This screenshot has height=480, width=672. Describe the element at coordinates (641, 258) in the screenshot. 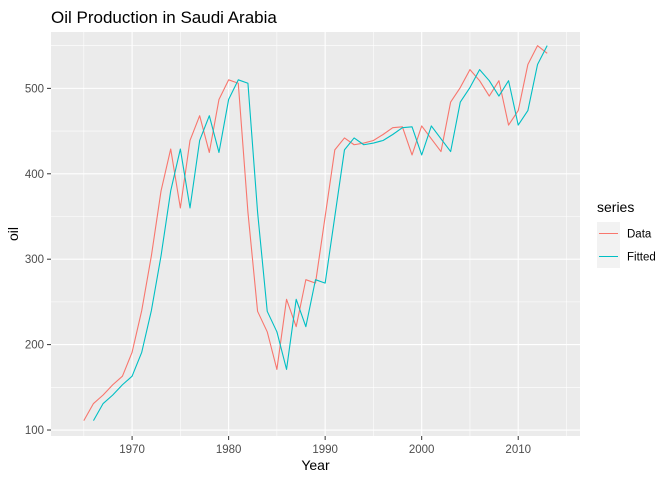

I see `legend-label-fitted: Fitted` at that location.